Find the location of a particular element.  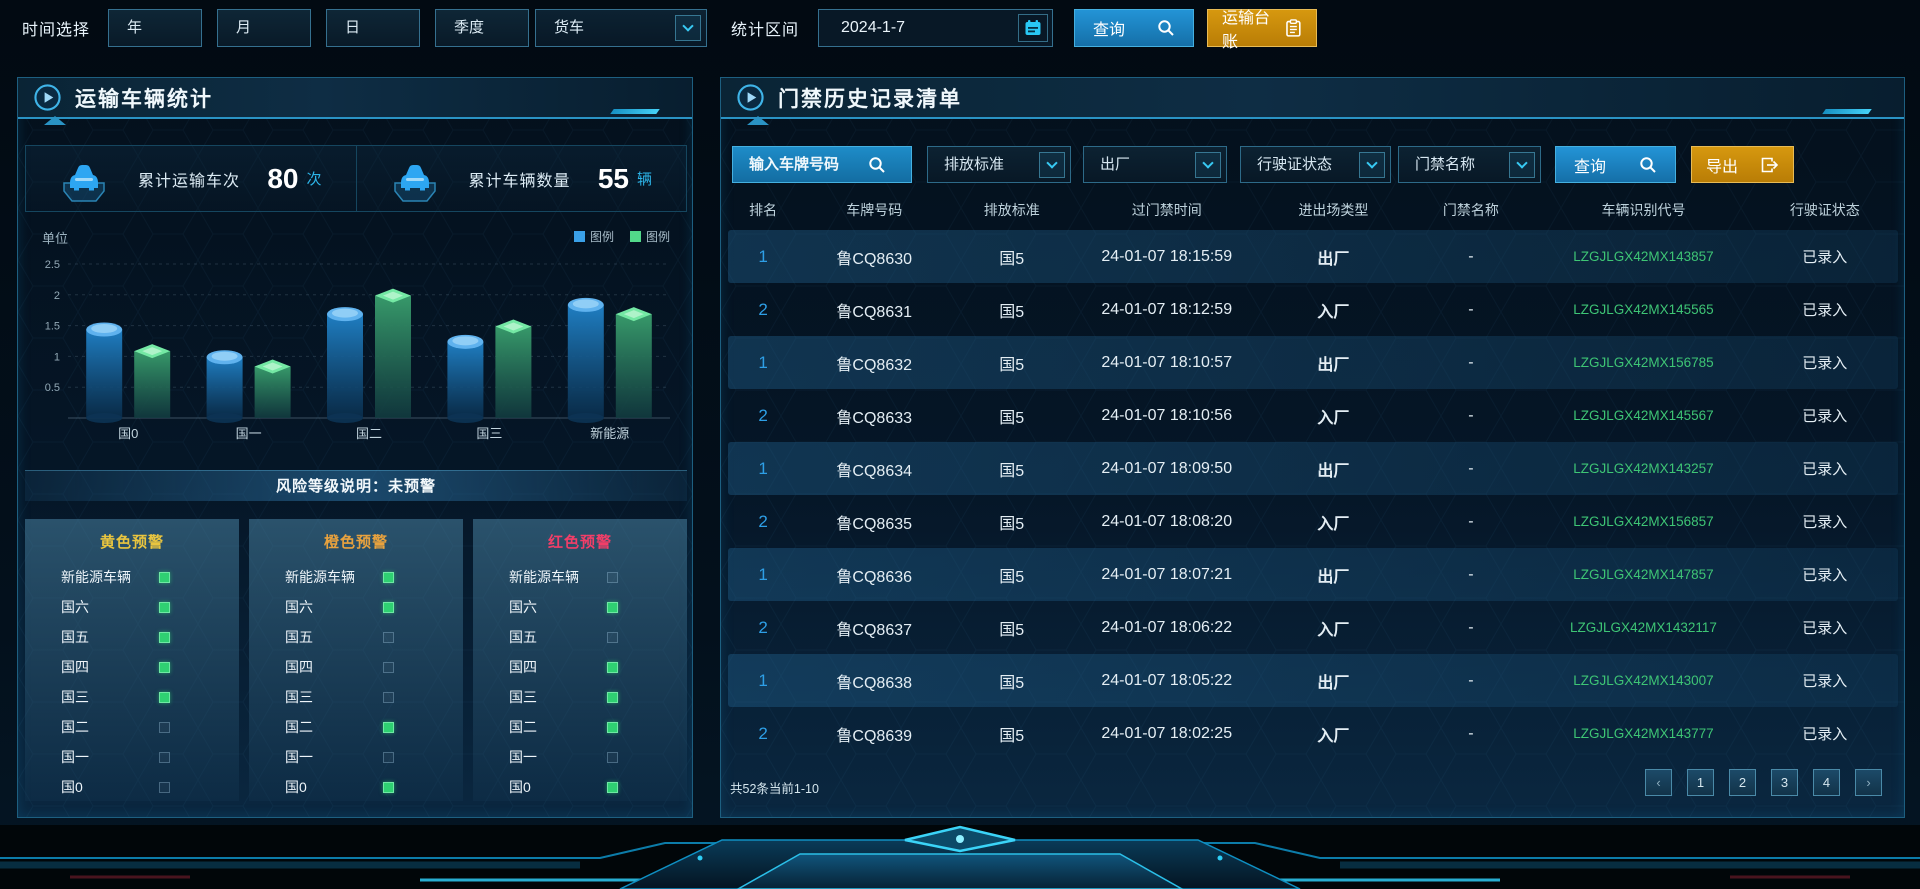

cell-type: 出厂 is located at coordinates (1333, 365).